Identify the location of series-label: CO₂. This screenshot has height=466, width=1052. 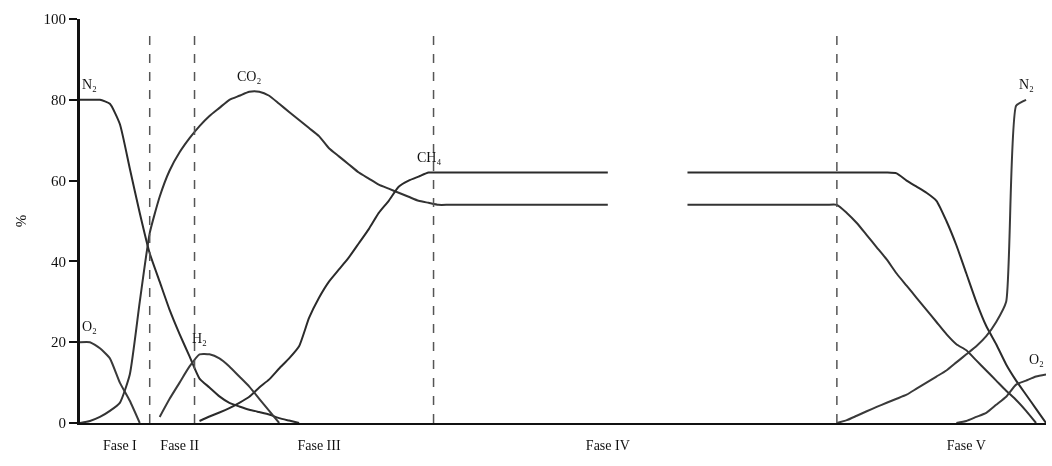
(249, 76).